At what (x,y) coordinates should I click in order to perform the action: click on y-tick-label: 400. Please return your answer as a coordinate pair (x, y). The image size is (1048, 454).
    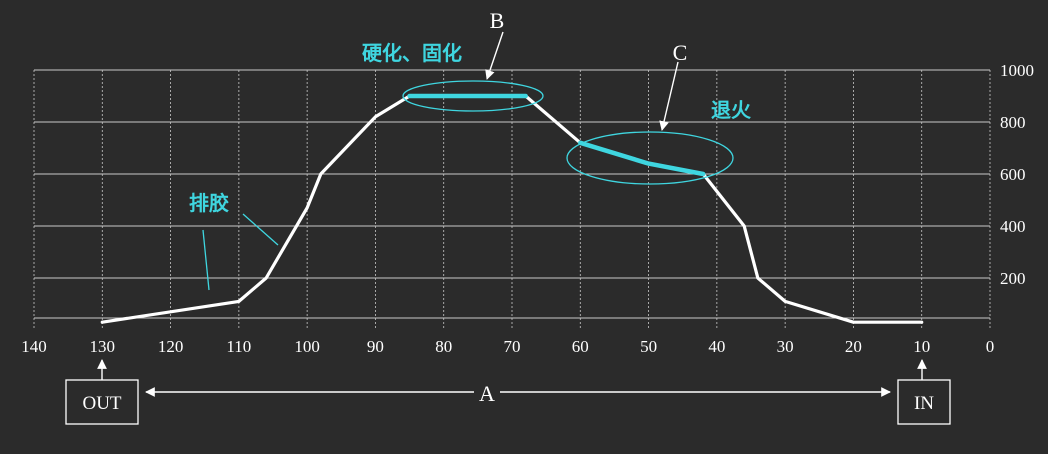
    Looking at the image, I should click on (1013, 226).